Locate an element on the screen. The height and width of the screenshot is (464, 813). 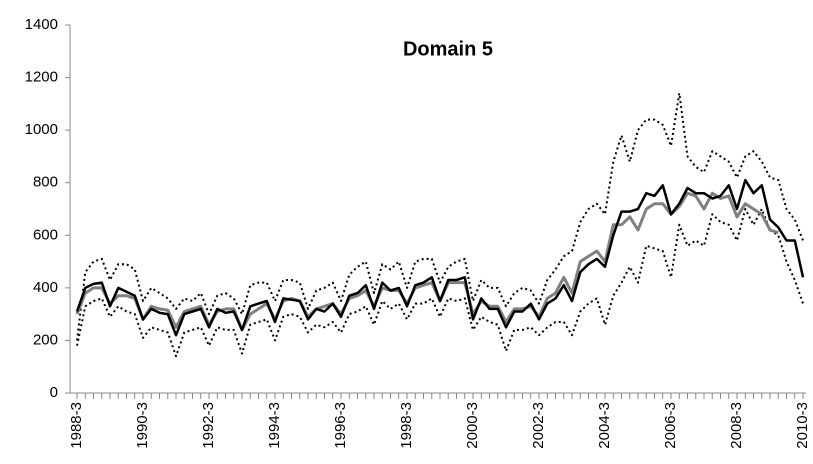
y-tick-label: 200 is located at coordinates (45, 339).